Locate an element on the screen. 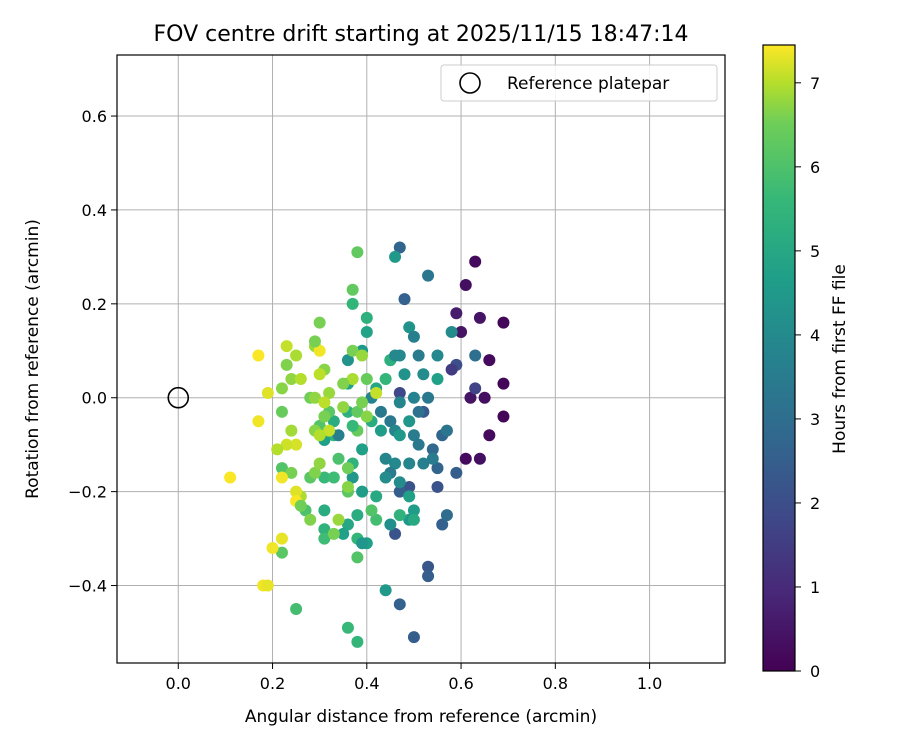 The height and width of the screenshot is (750, 900). y-tick-label: 0.4 is located at coordinates (94, 210).